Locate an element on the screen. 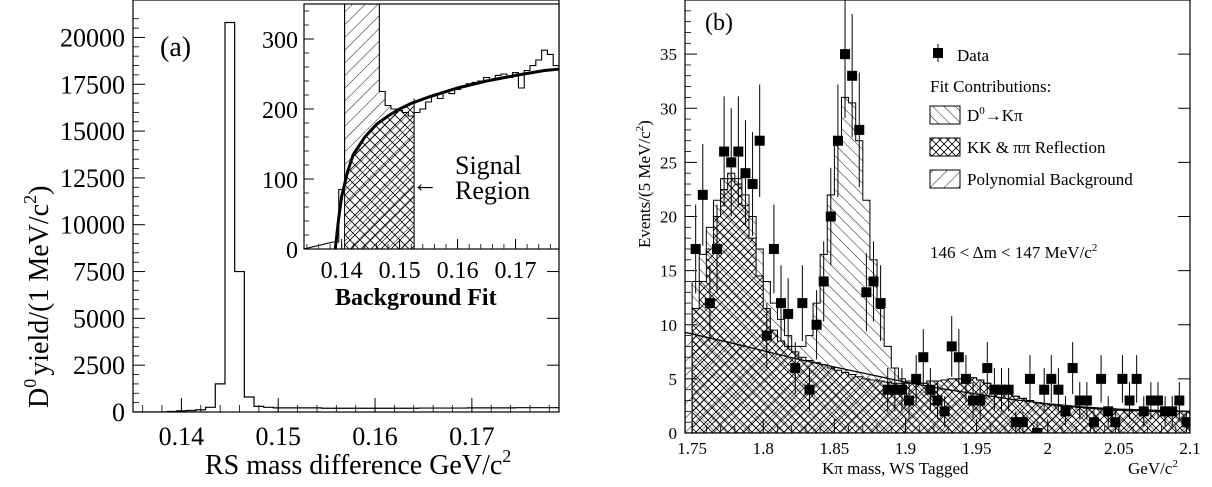 Image resolution: width=1212 pixels, height=487 pixels. legend-signal-swatch is located at coordinates (945, 115).